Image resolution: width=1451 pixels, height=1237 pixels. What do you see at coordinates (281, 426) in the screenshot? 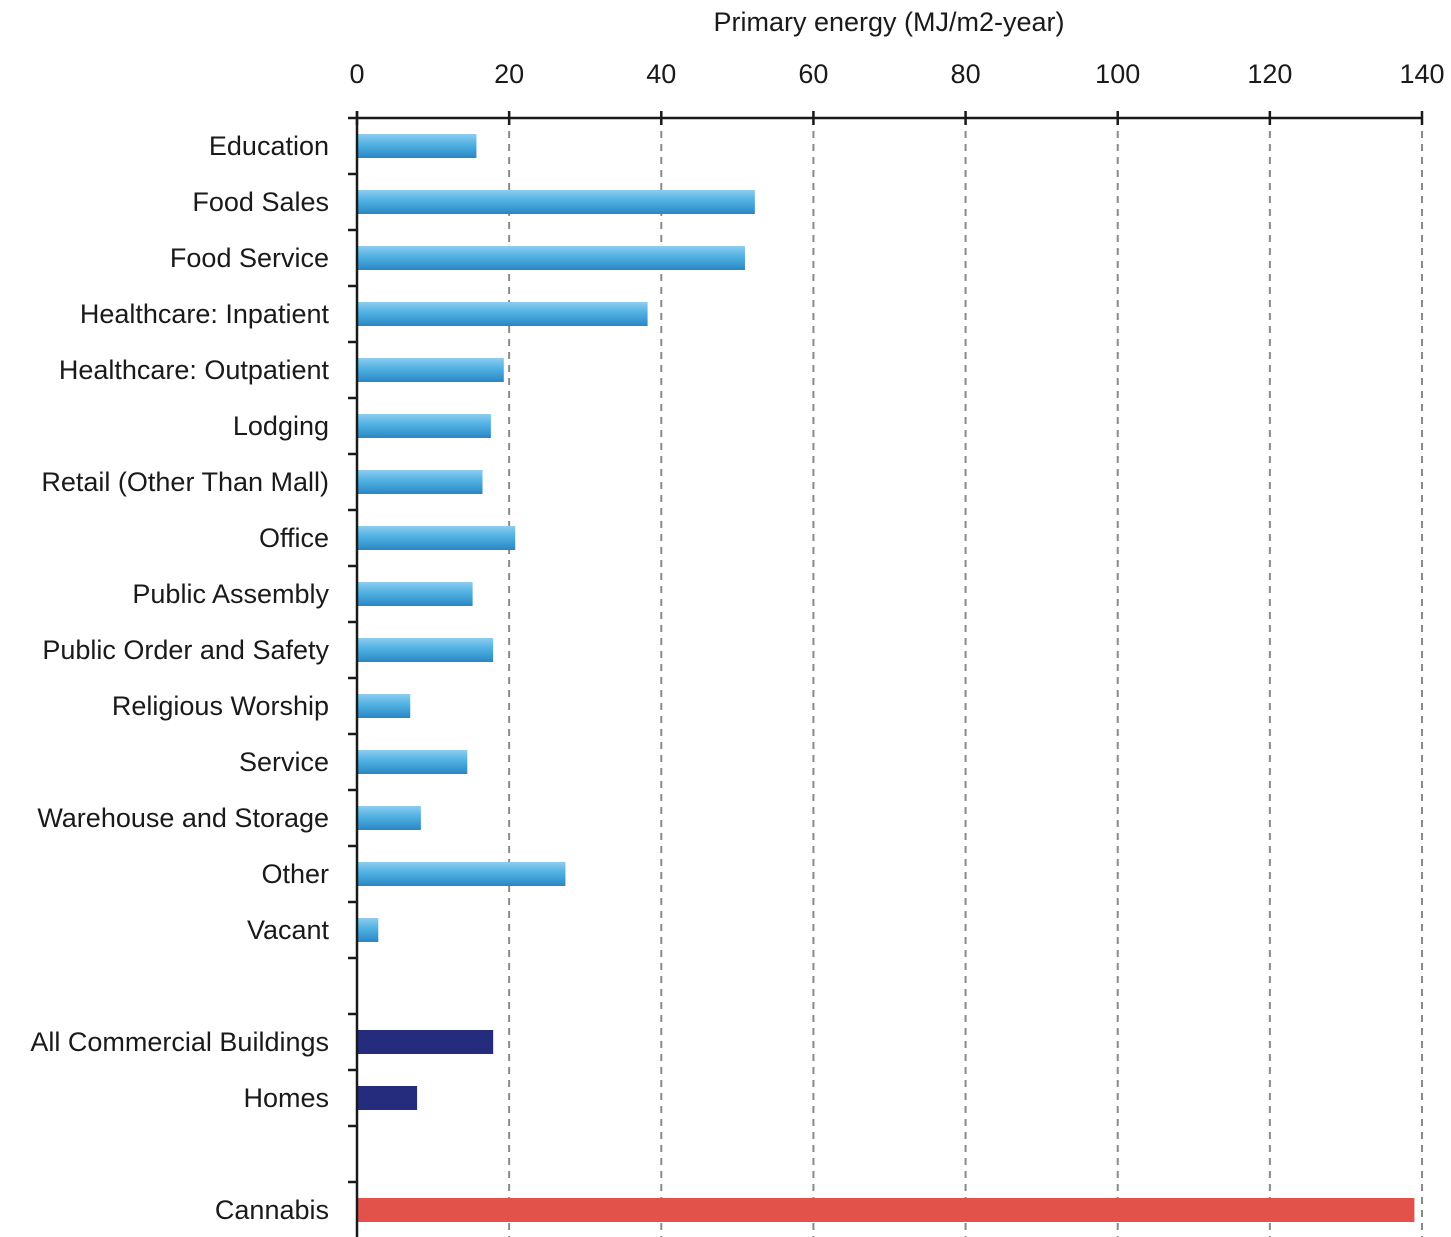
I see `category-label: Lodging` at bounding box center [281, 426].